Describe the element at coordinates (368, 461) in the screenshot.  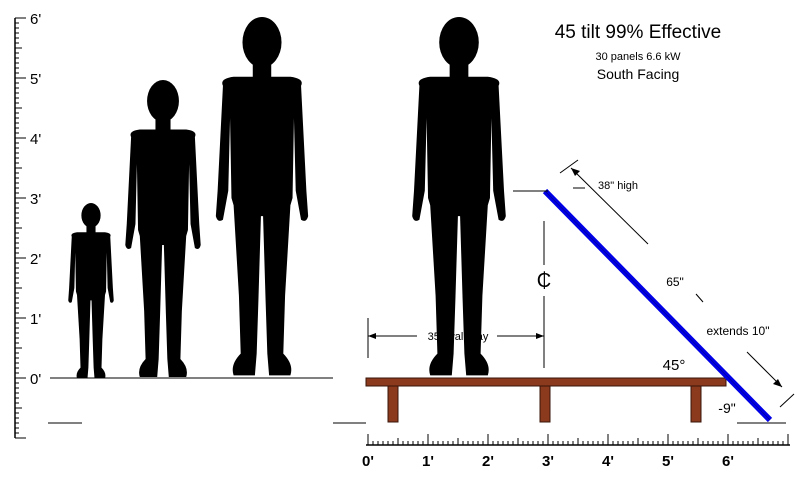
I see `bottom-tick-0: 0'` at that location.